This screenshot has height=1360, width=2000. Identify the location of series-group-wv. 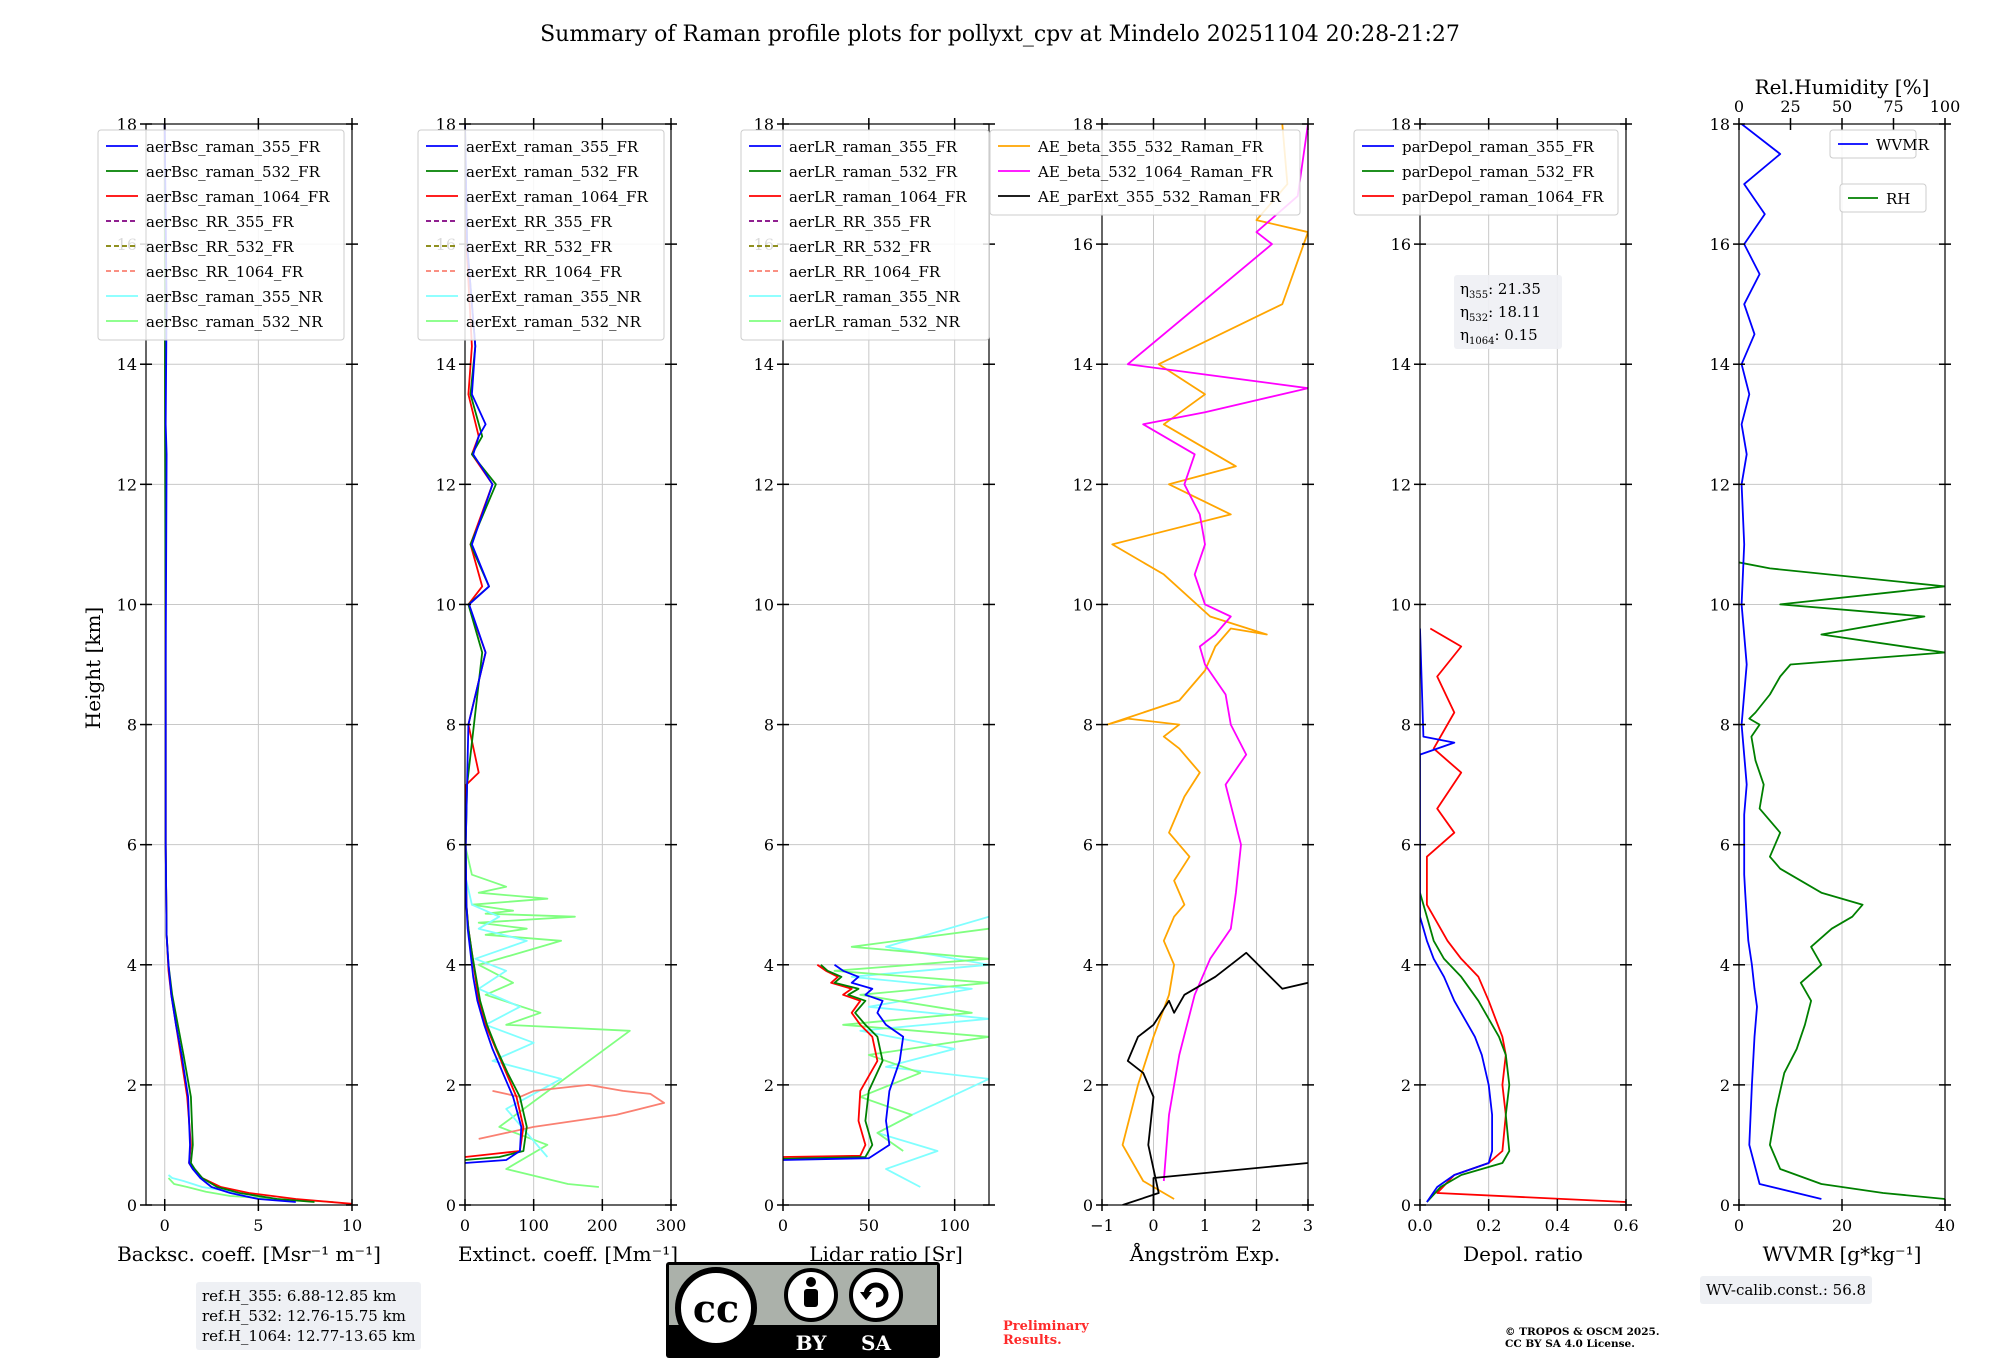
(1842, 662).